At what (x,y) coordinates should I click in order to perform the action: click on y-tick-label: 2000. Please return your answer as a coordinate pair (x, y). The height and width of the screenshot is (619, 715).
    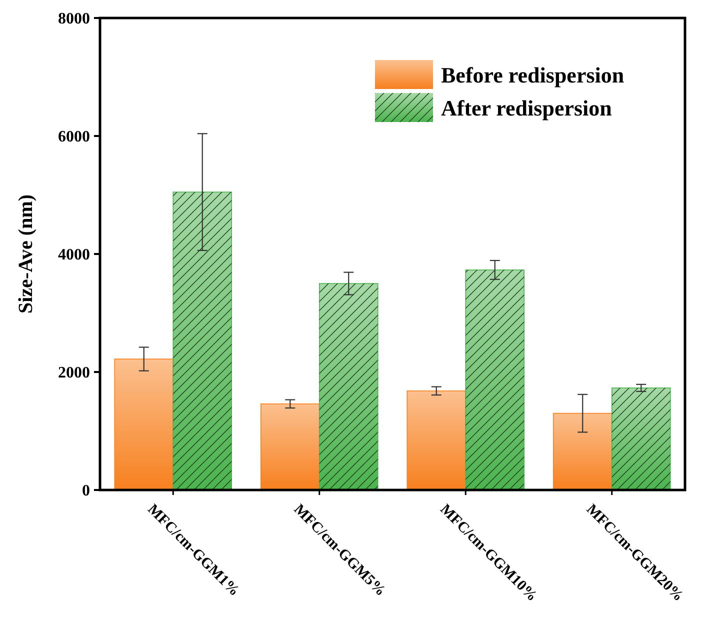
    Looking at the image, I should click on (74, 373).